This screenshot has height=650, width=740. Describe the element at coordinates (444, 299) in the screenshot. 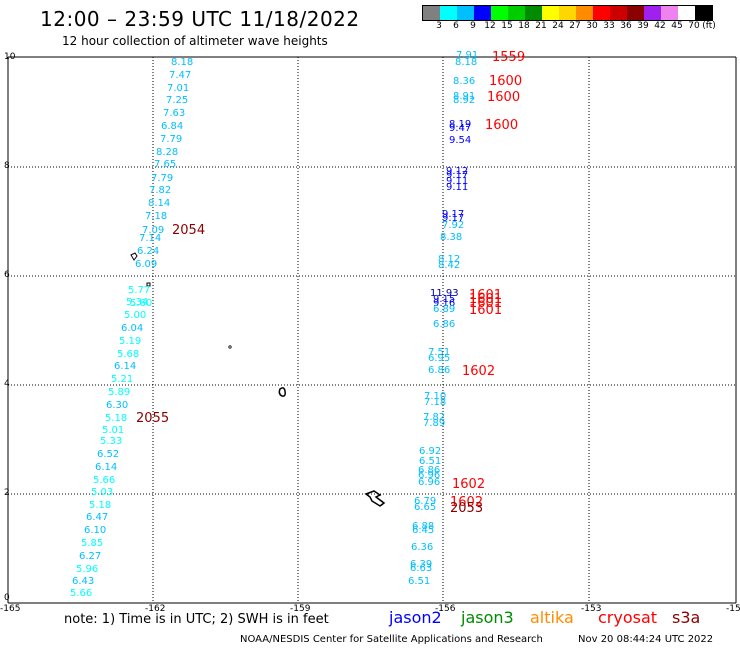

I see `swh-value: 9.15` at that location.